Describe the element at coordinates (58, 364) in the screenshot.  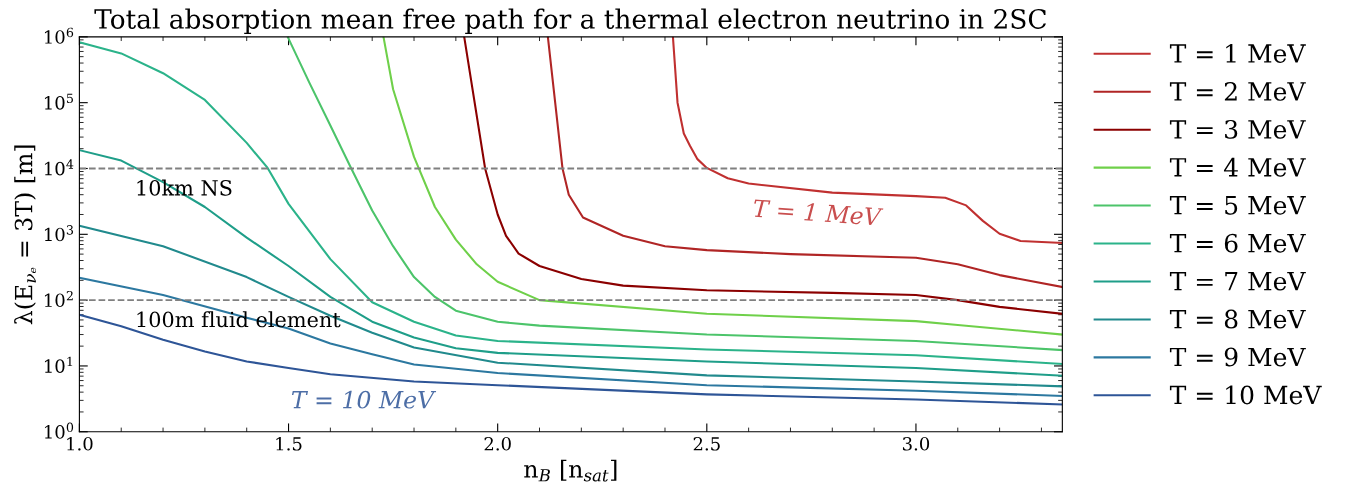
I see `y-tick-label: 10$^{1}$` at that location.